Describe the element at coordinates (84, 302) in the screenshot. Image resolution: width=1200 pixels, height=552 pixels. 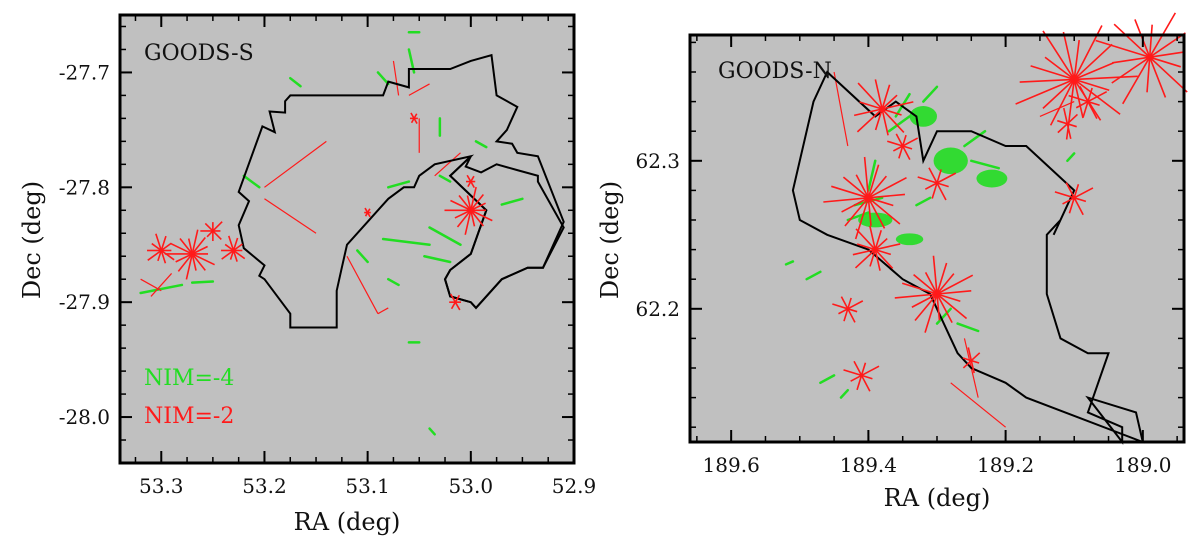
I see `goods-s-ytick-label: -27.9` at that location.